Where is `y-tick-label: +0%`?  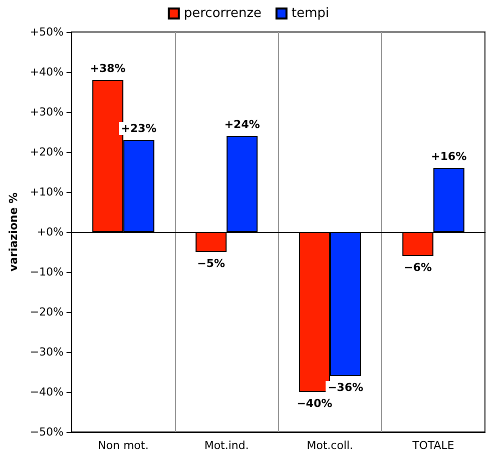
y-tick-label: +0% is located at coordinates (50, 232).